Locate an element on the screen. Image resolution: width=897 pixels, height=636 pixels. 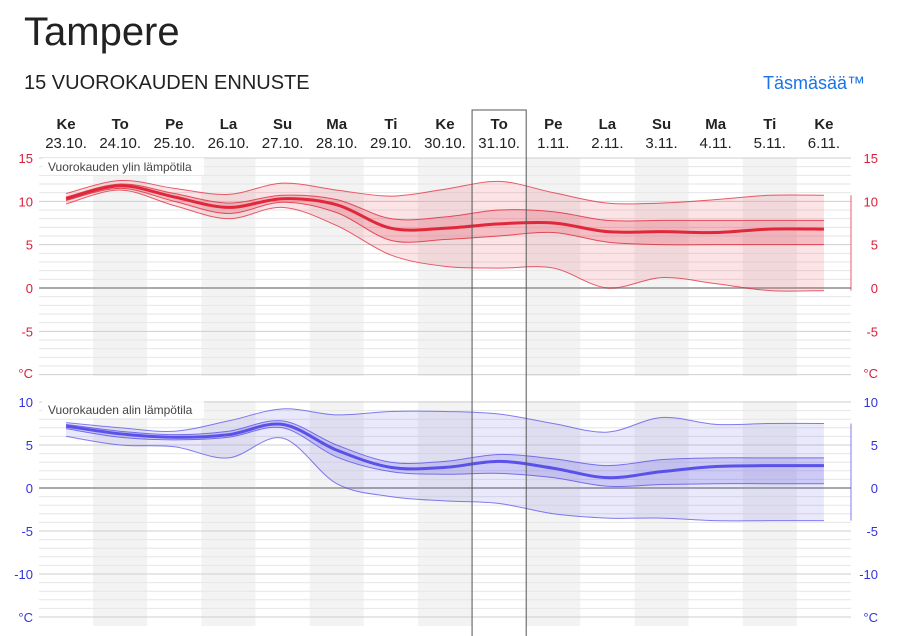
page-title: Tampere is located at coordinates (102, 32).